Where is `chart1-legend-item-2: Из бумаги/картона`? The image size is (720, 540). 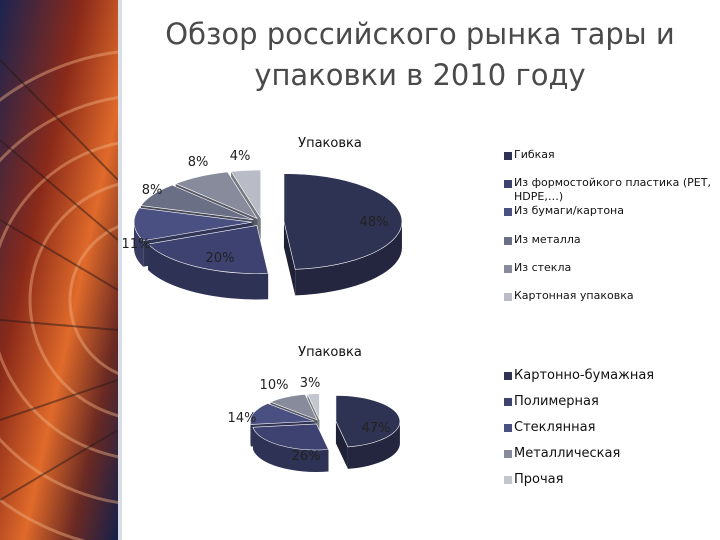
chart1-legend-item-2: Из бумаги/картона is located at coordinates (564, 211).